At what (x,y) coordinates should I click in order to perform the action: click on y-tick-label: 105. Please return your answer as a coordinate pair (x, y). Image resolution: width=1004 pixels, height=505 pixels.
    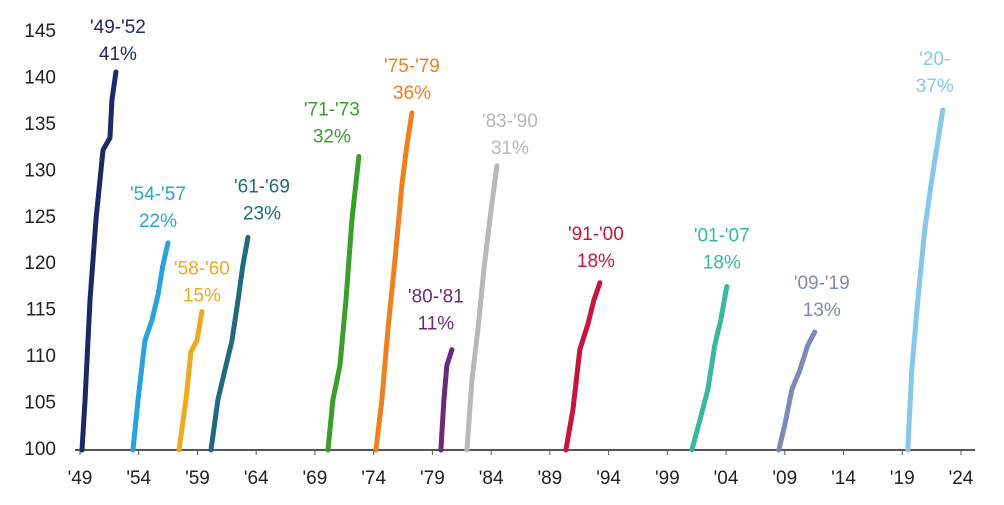
    Looking at the image, I should click on (40, 403).